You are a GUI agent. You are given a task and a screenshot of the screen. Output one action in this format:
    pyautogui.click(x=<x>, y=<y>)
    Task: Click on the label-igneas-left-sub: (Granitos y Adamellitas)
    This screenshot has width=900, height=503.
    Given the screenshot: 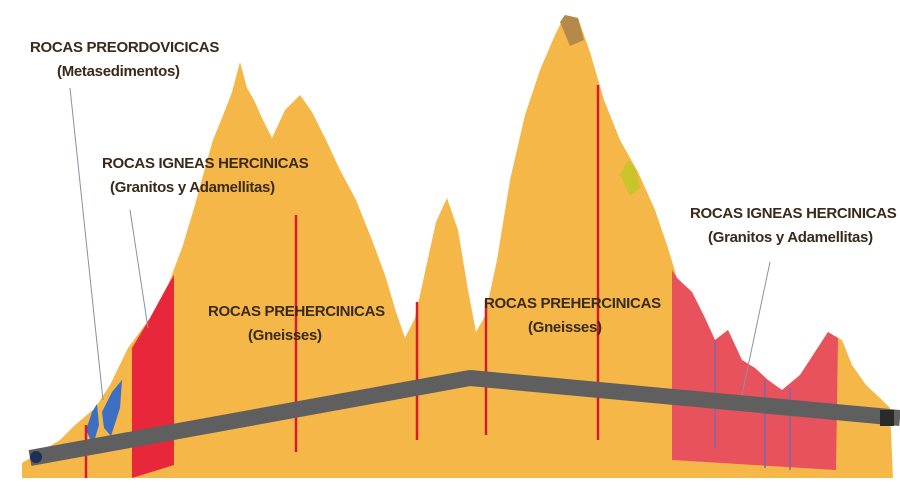 What is the action you would take?
    pyautogui.click(x=192, y=187)
    